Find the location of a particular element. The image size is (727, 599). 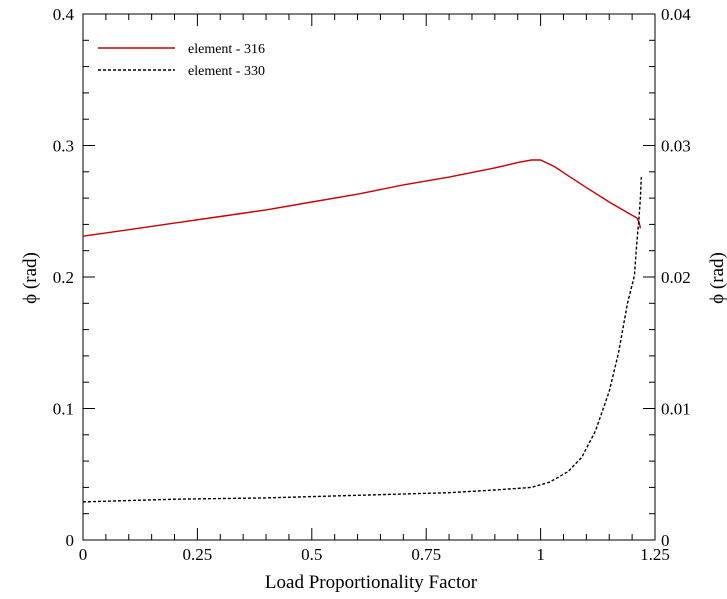

x-tick-label: 0.5 is located at coordinates (311, 554).